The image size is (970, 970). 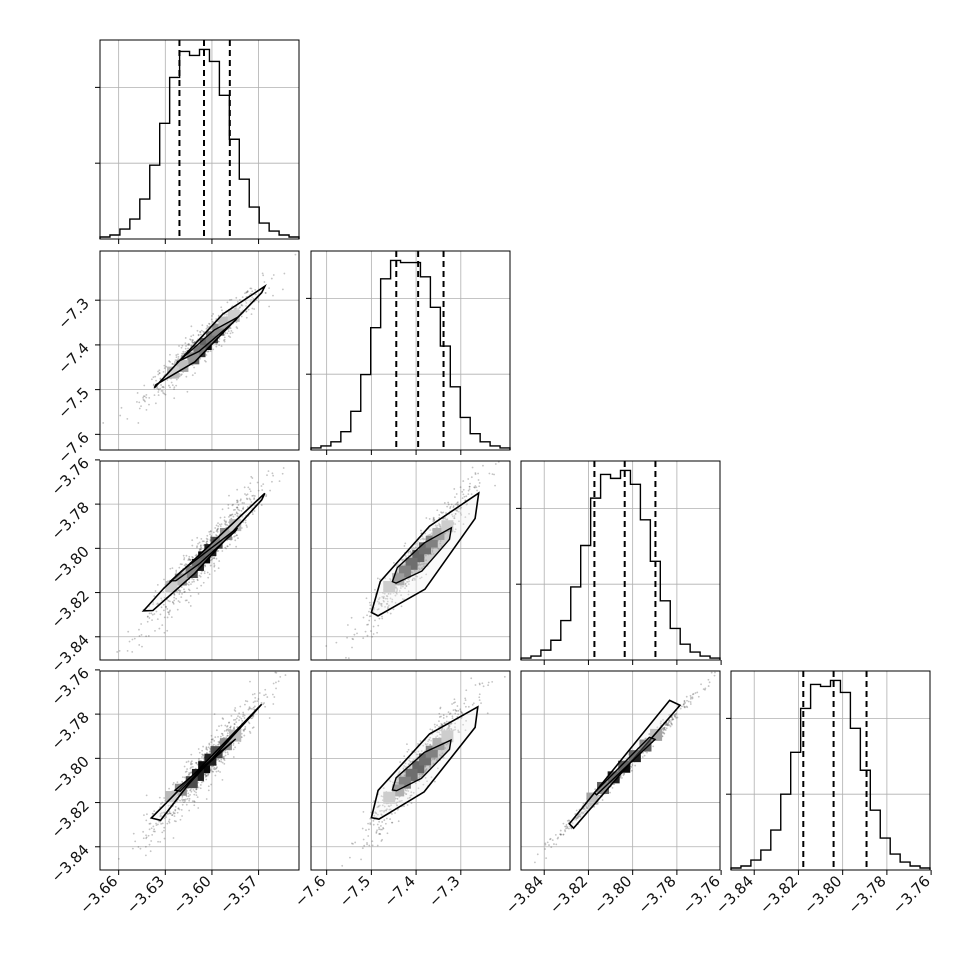 I want to click on panel-frame, so click(x=830, y=770).